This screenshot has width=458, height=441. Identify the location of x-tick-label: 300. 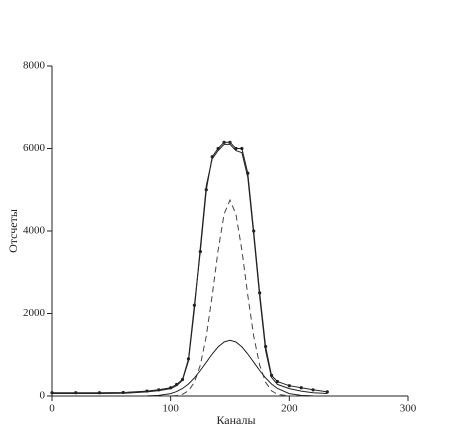
(408, 409).